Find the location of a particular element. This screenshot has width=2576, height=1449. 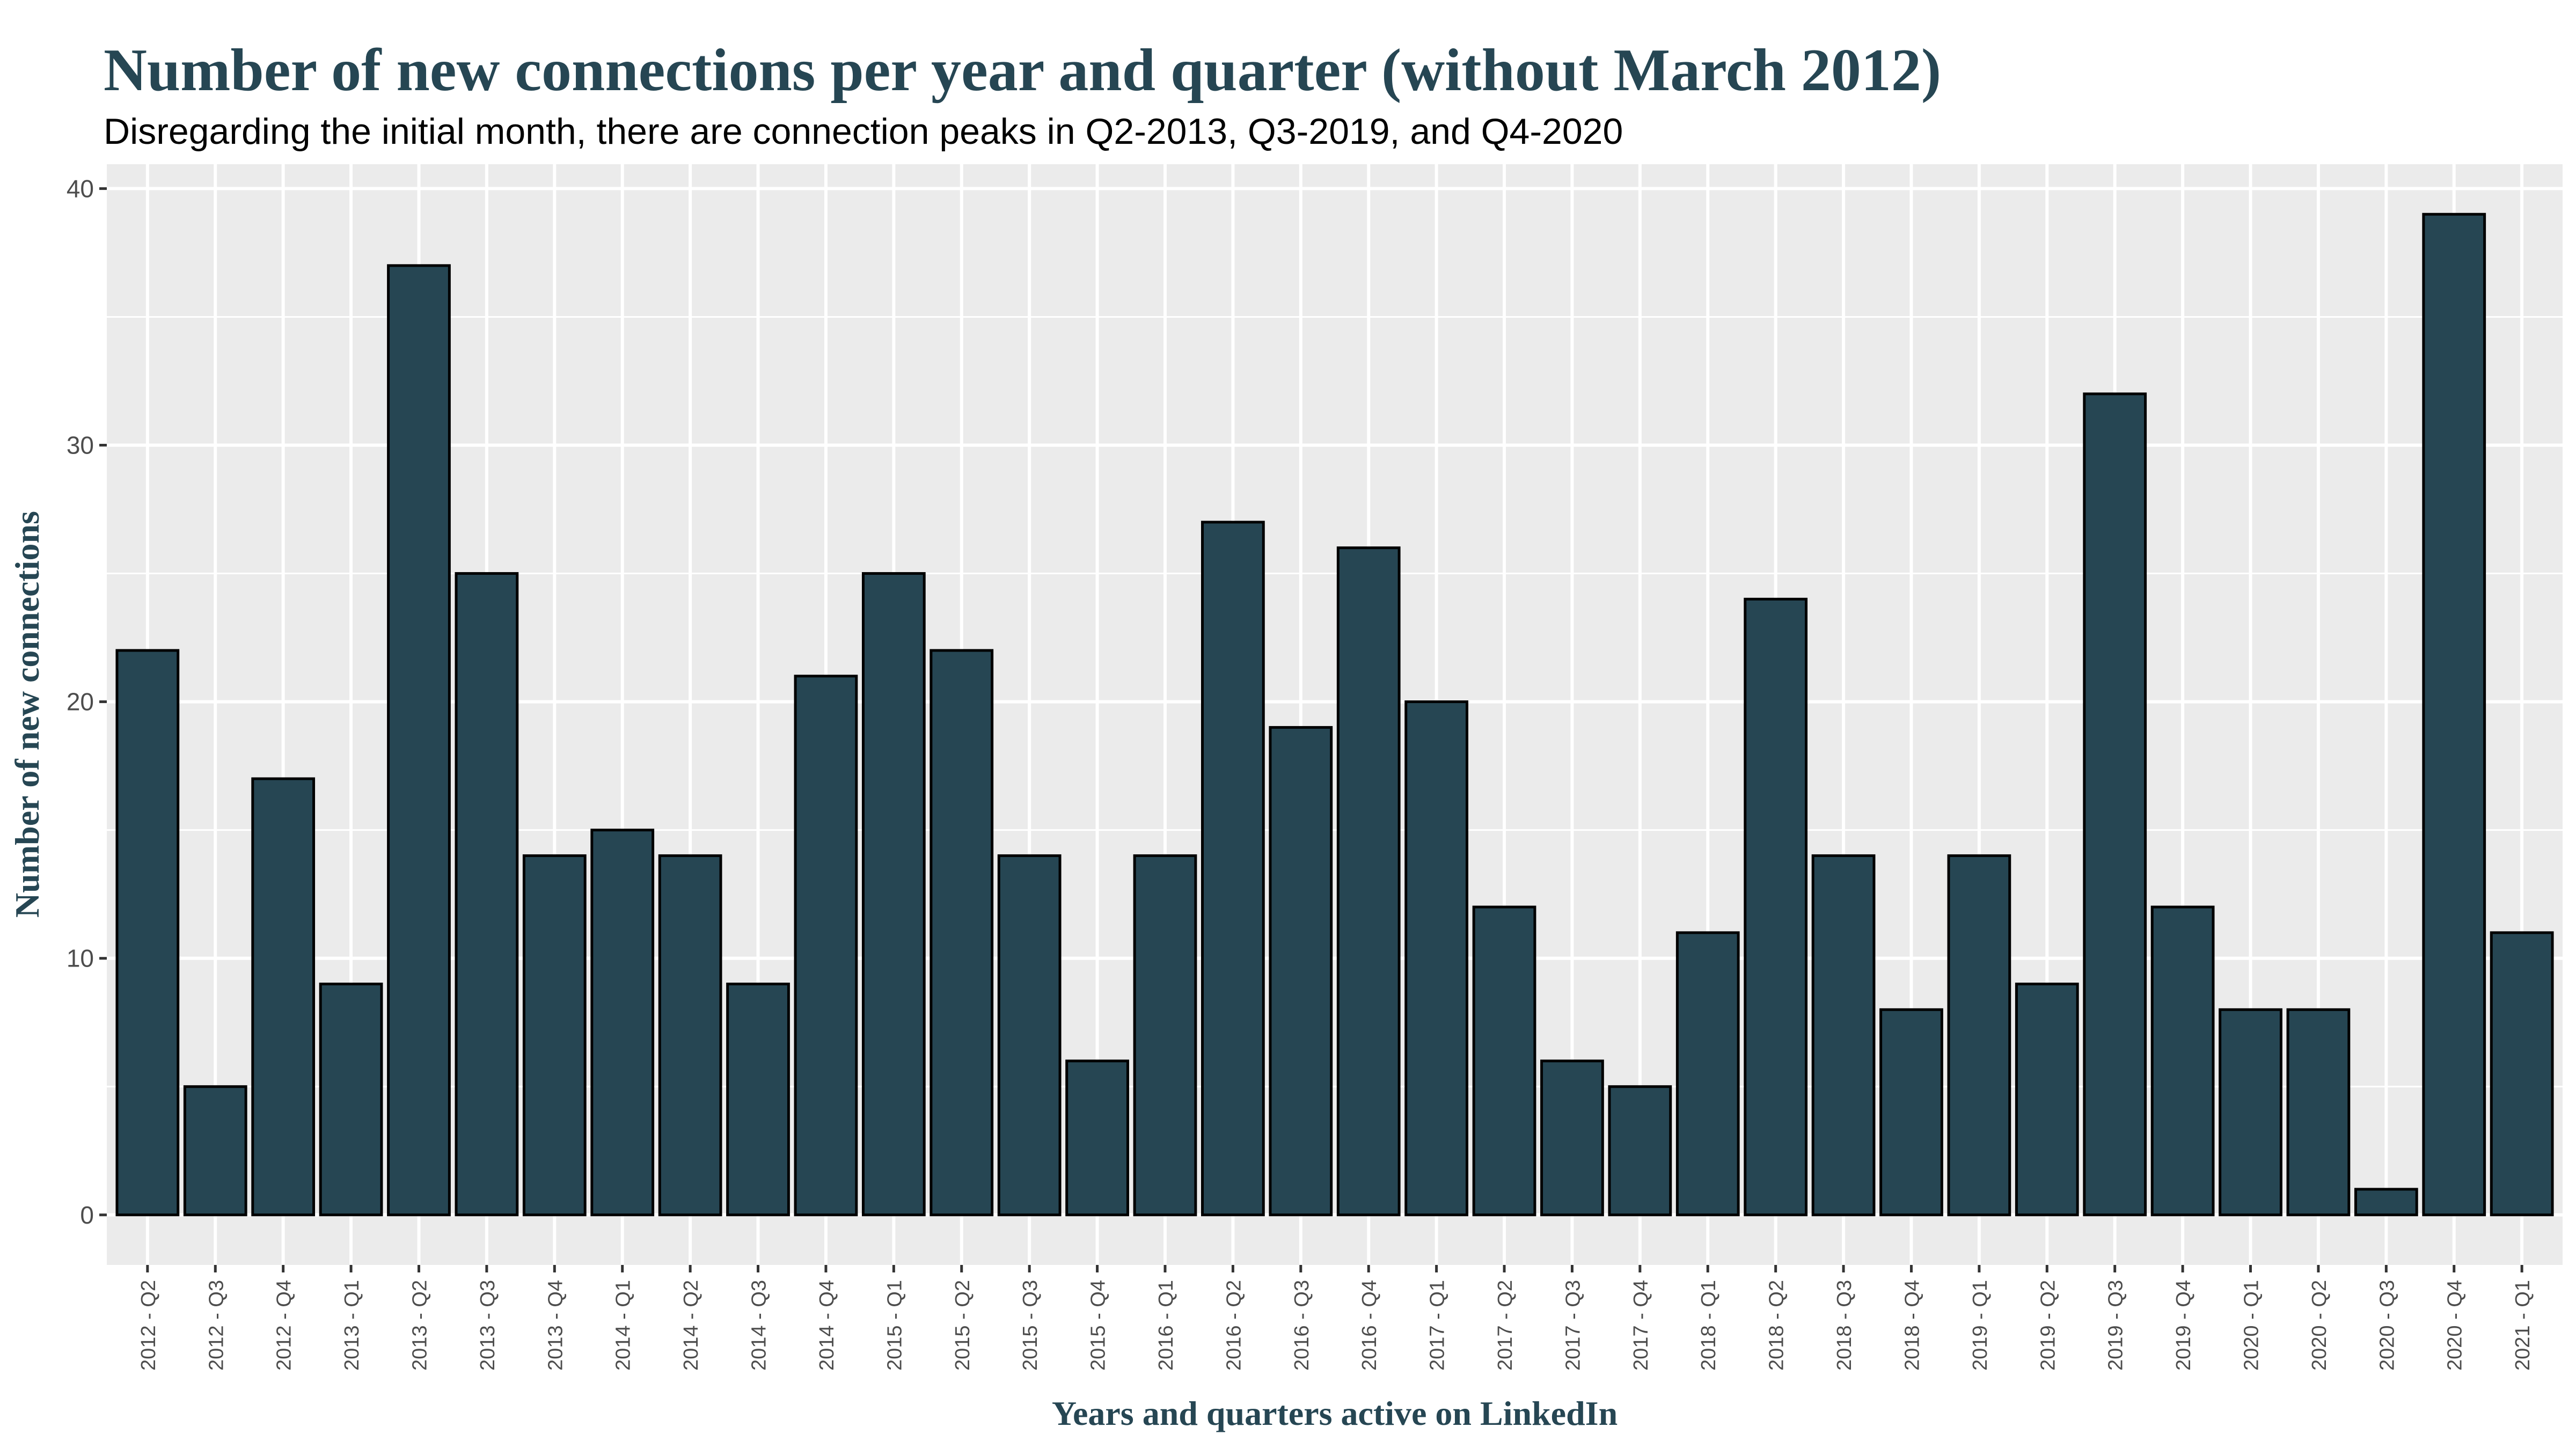

bar-2017-Q1 is located at coordinates (1436, 958).